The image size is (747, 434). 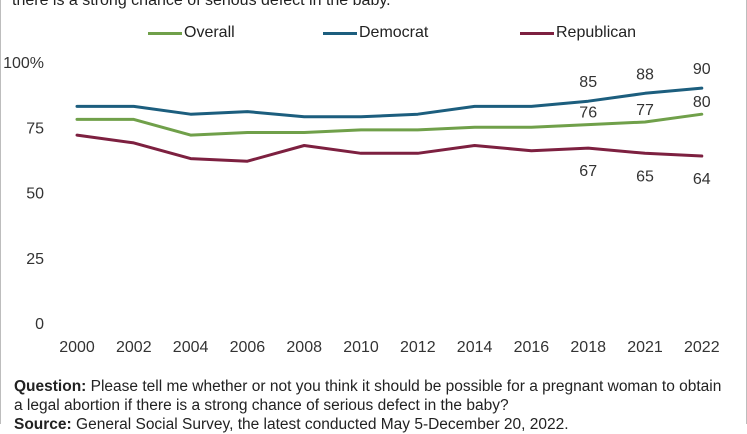 What do you see at coordinates (23, 63) in the screenshot?
I see `y-tick-label: 100%` at bounding box center [23, 63].